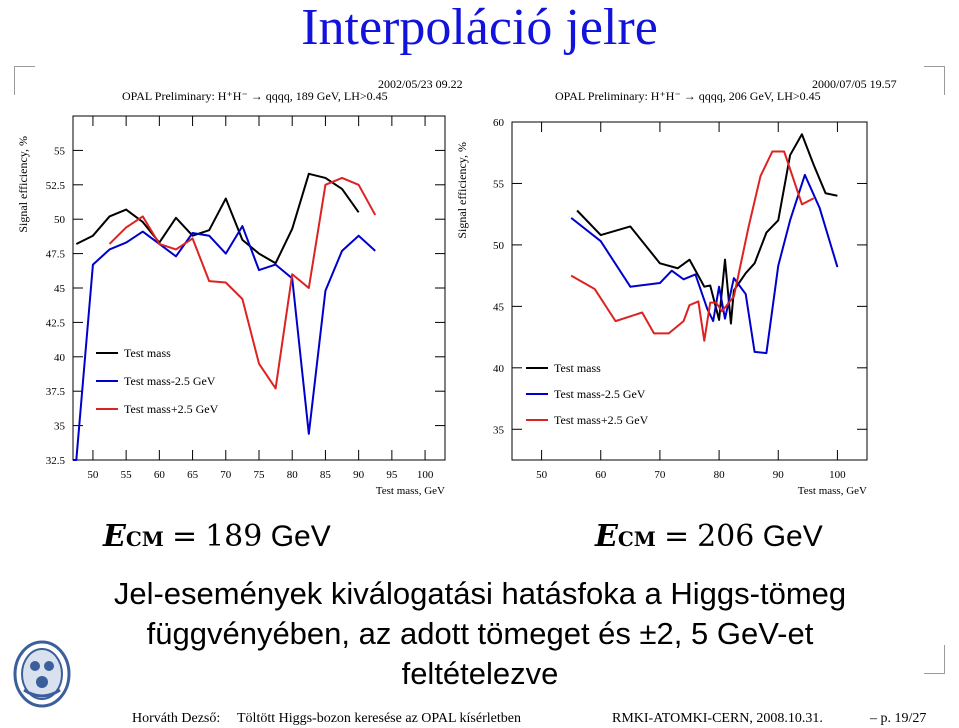 This screenshot has width=959, height=728. I want to click on right-chart-datetime: 2000/07/05 19.57, so click(854, 84).